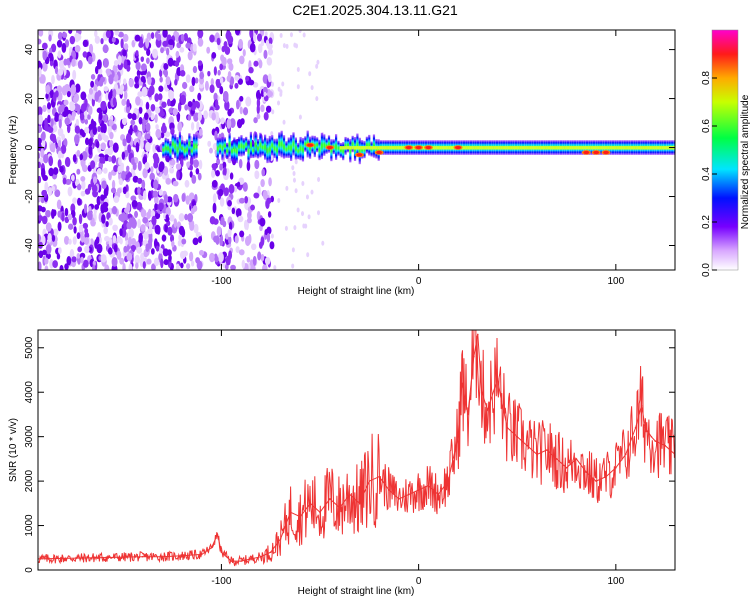  Describe the element at coordinates (615, 281) in the screenshot. I see `spectrogram-x-tick-label: 100` at that location.